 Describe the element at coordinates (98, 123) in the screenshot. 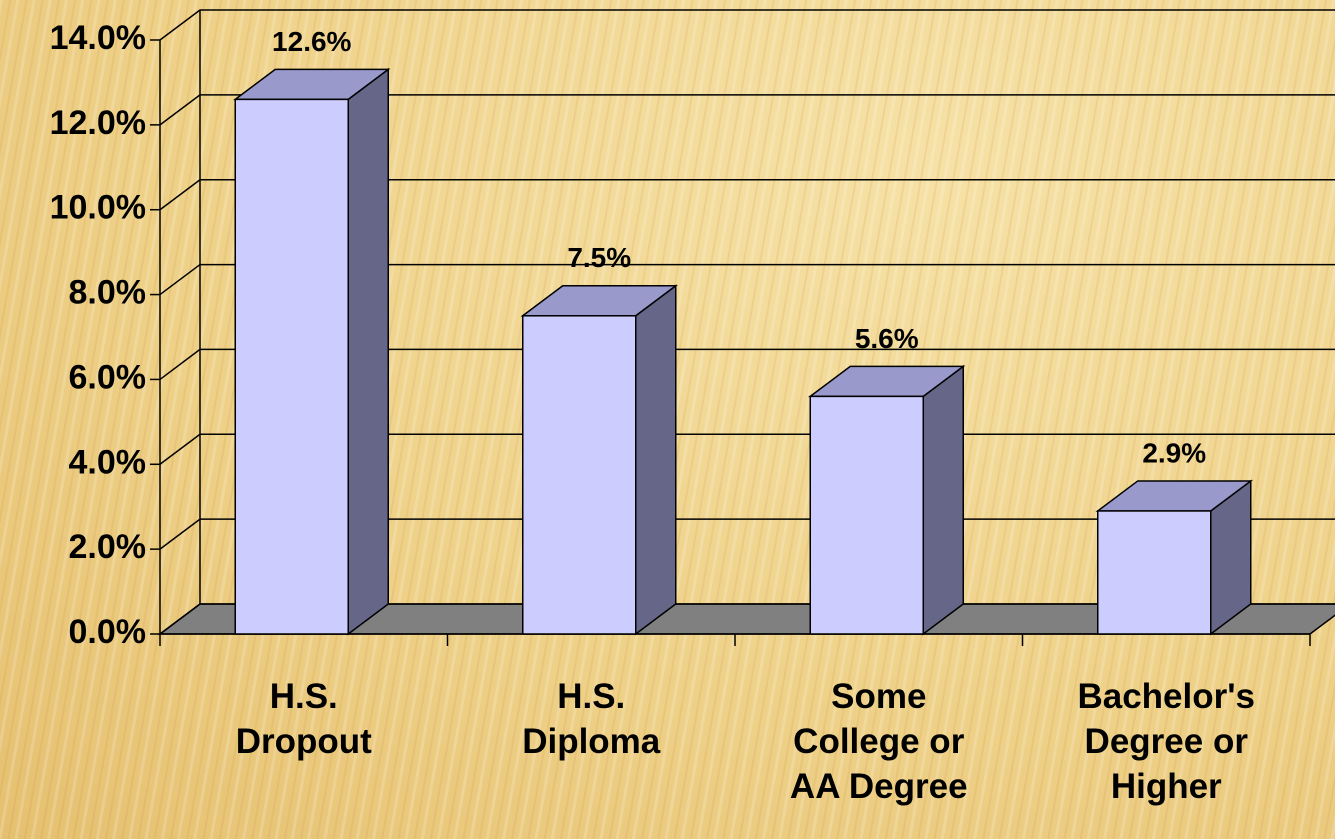

I see `y-tick-label: 12.0%` at that location.